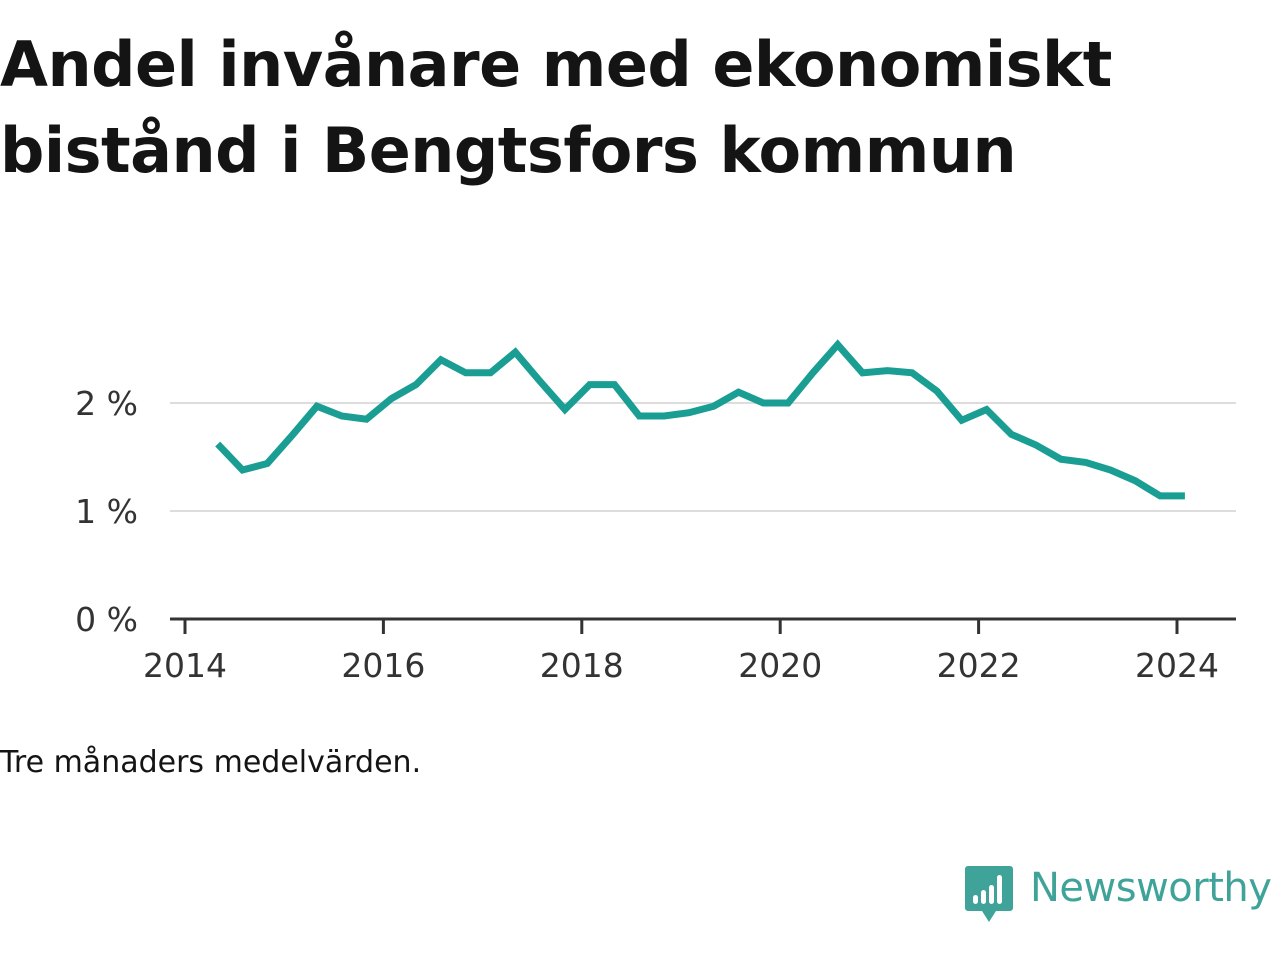  What do you see at coordinates (582, 665) in the screenshot?
I see `x-tick-label: 2018` at bounding box center [582, 665].